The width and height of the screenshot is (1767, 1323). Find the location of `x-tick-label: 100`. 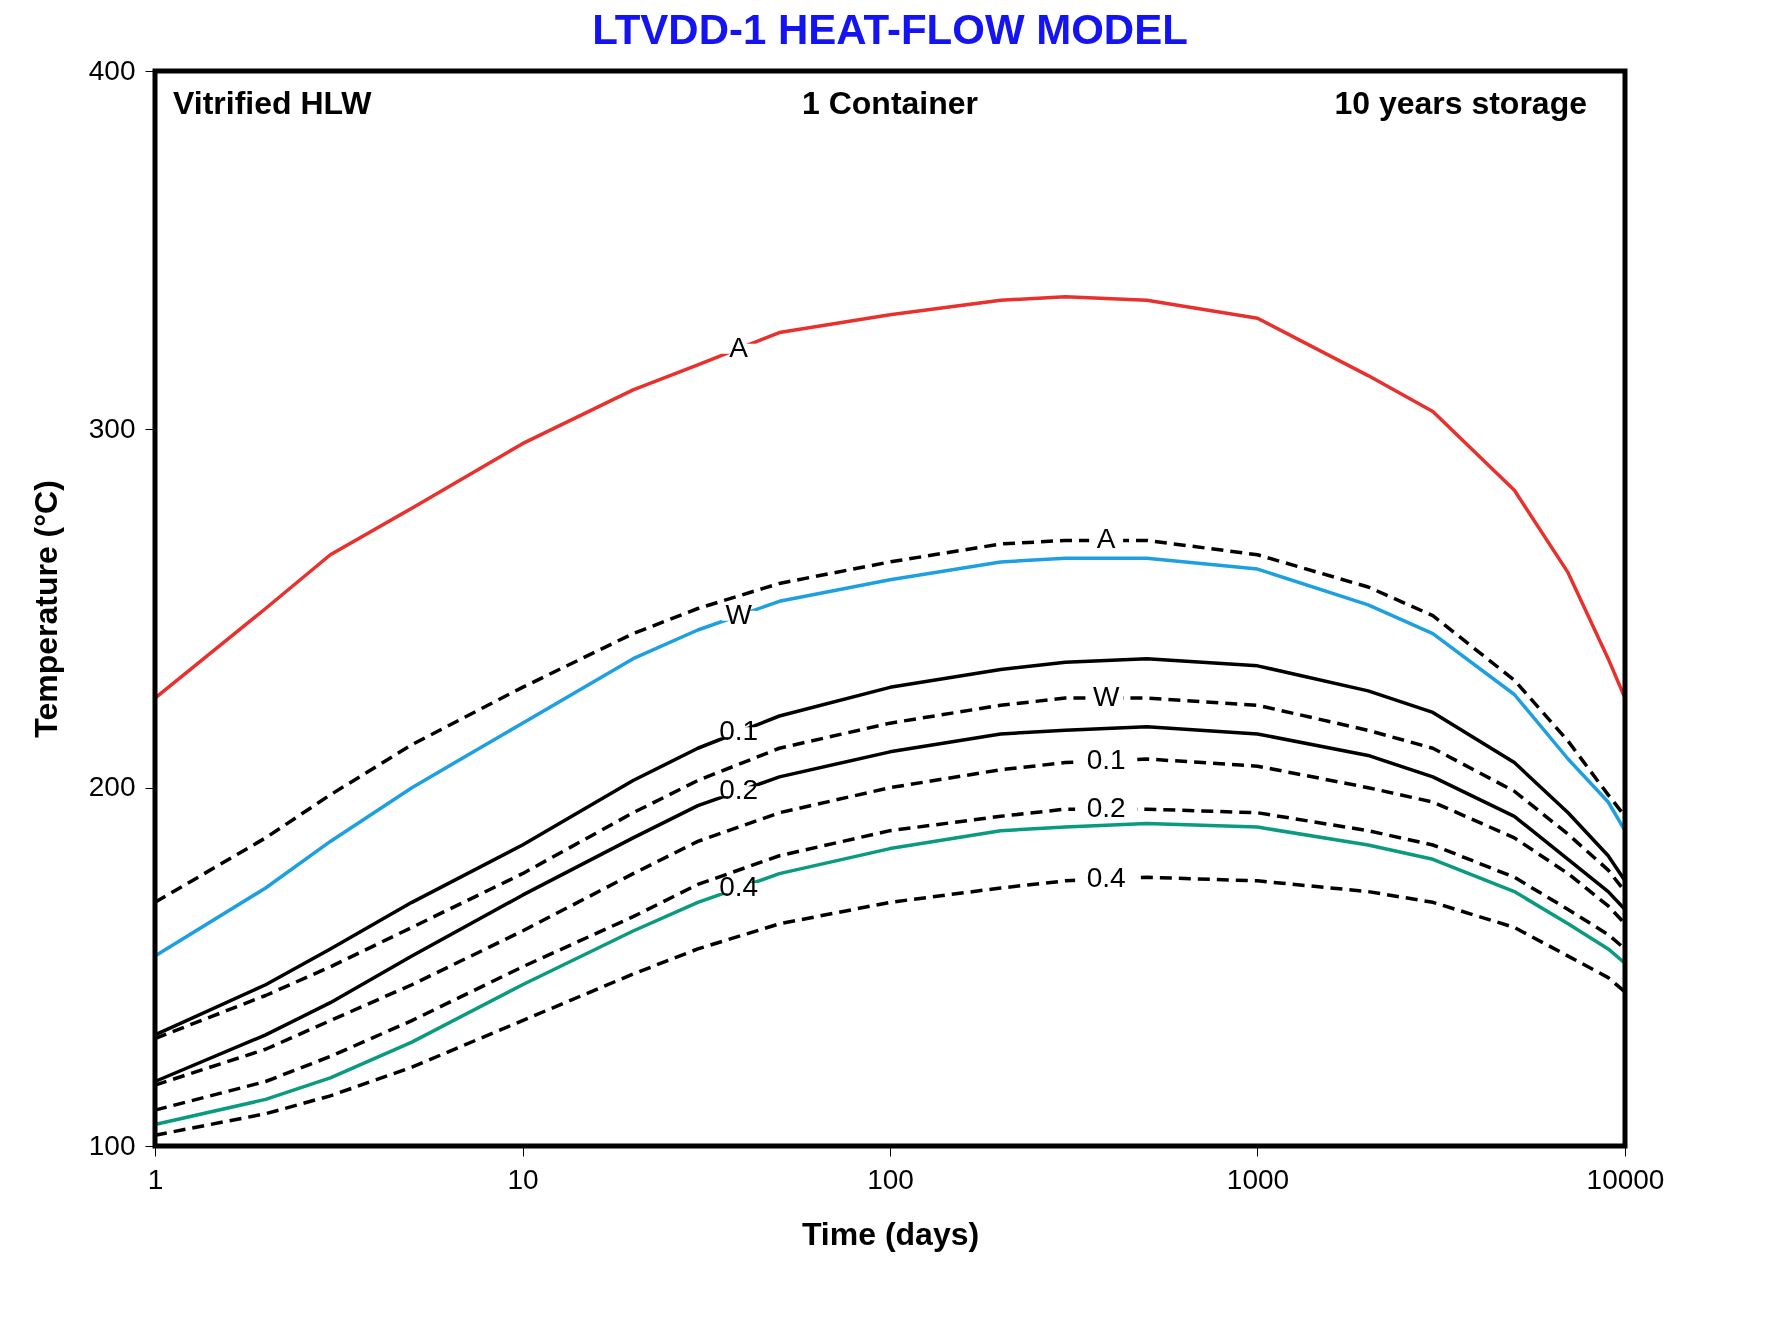

x-tick-label: 100 is located at coordinates (890, 1179).